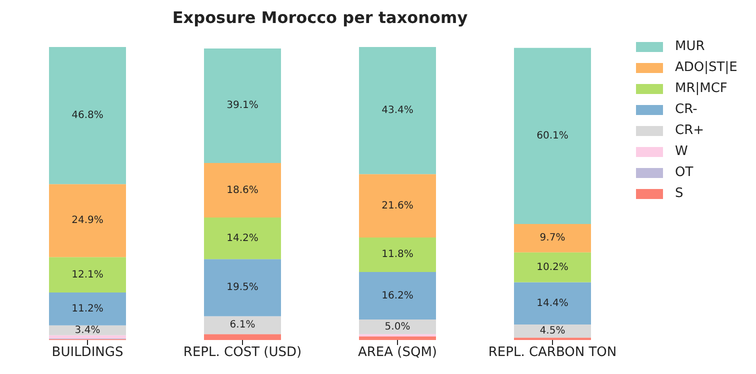 The height and width of the screenshot is (374, 756). I want to click on data-label: 11.8%, so click(398, 254).